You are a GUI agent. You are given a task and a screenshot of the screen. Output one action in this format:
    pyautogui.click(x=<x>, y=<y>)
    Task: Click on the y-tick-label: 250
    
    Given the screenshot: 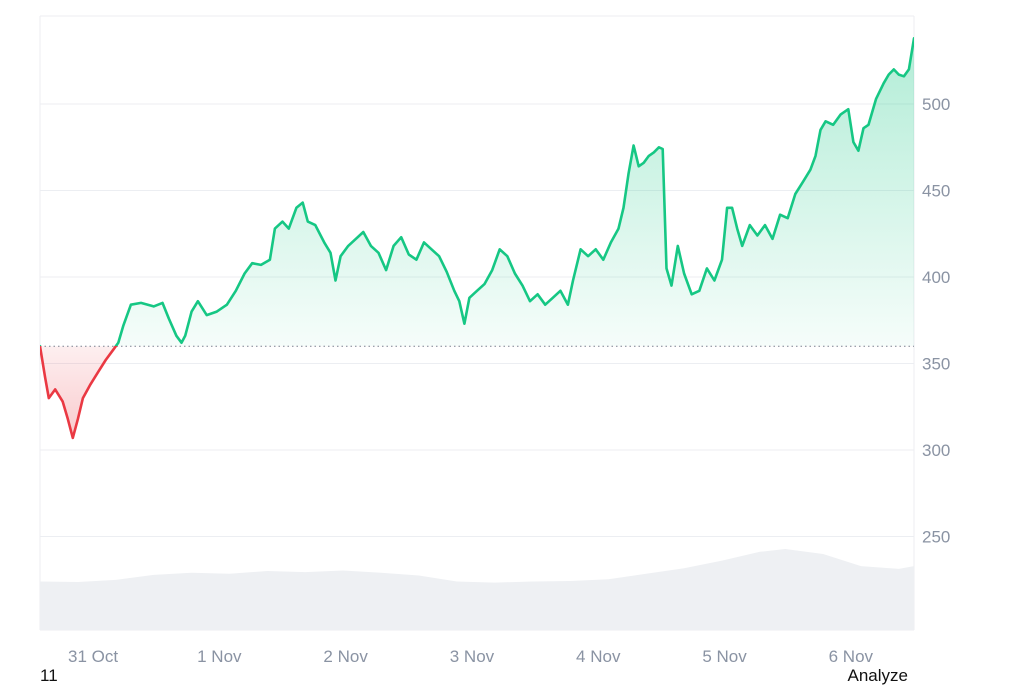 What is the action you would take?
    pyautogui.click(x=936, y=537)
    